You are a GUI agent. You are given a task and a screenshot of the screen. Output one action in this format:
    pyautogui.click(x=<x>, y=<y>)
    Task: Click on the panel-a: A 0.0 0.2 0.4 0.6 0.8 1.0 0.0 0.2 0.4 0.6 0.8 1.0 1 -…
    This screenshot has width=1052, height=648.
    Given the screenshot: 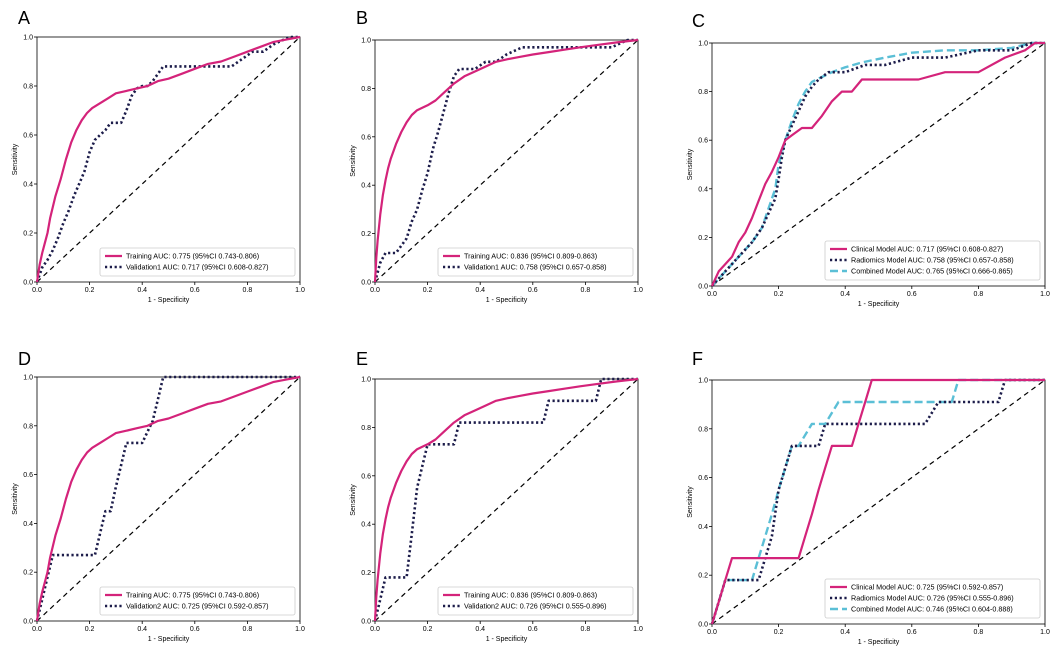 What is the action you would take?
    pyautogui.click(x=158, y=156)
    